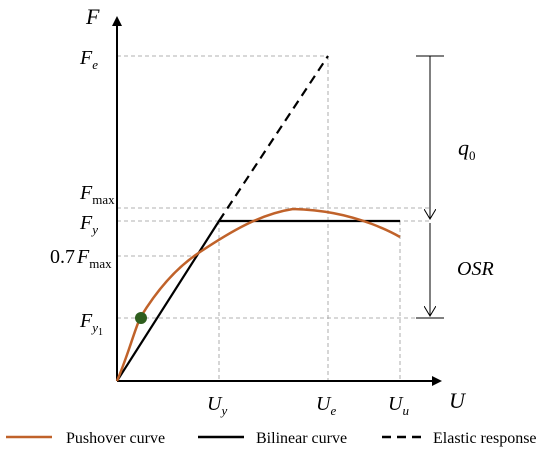 The width and height of the screenshot is (550, 457). Describe the element at coordinates (273, 138) in the screenshot. I see `elastic-response-line` at that location.